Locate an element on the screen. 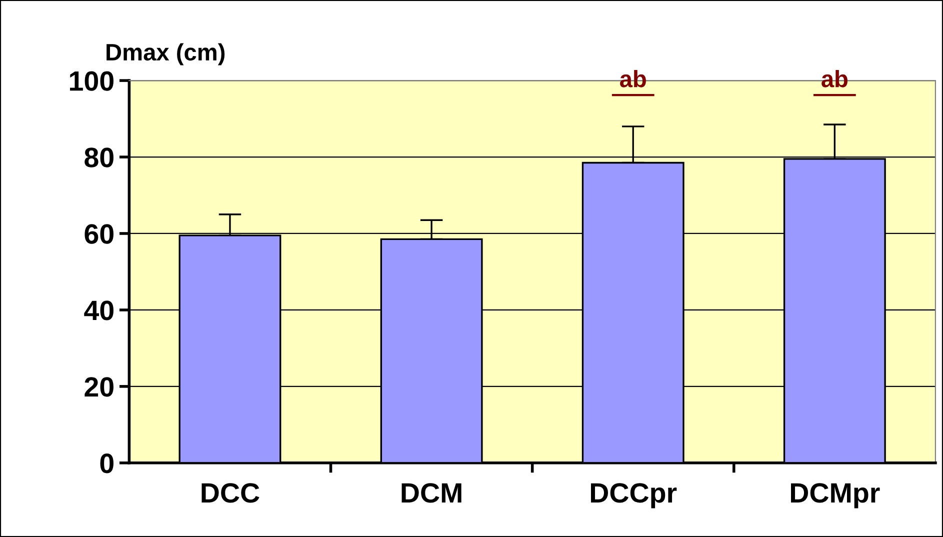  y-tick-label: 20 is located at coordinates (99, 387).